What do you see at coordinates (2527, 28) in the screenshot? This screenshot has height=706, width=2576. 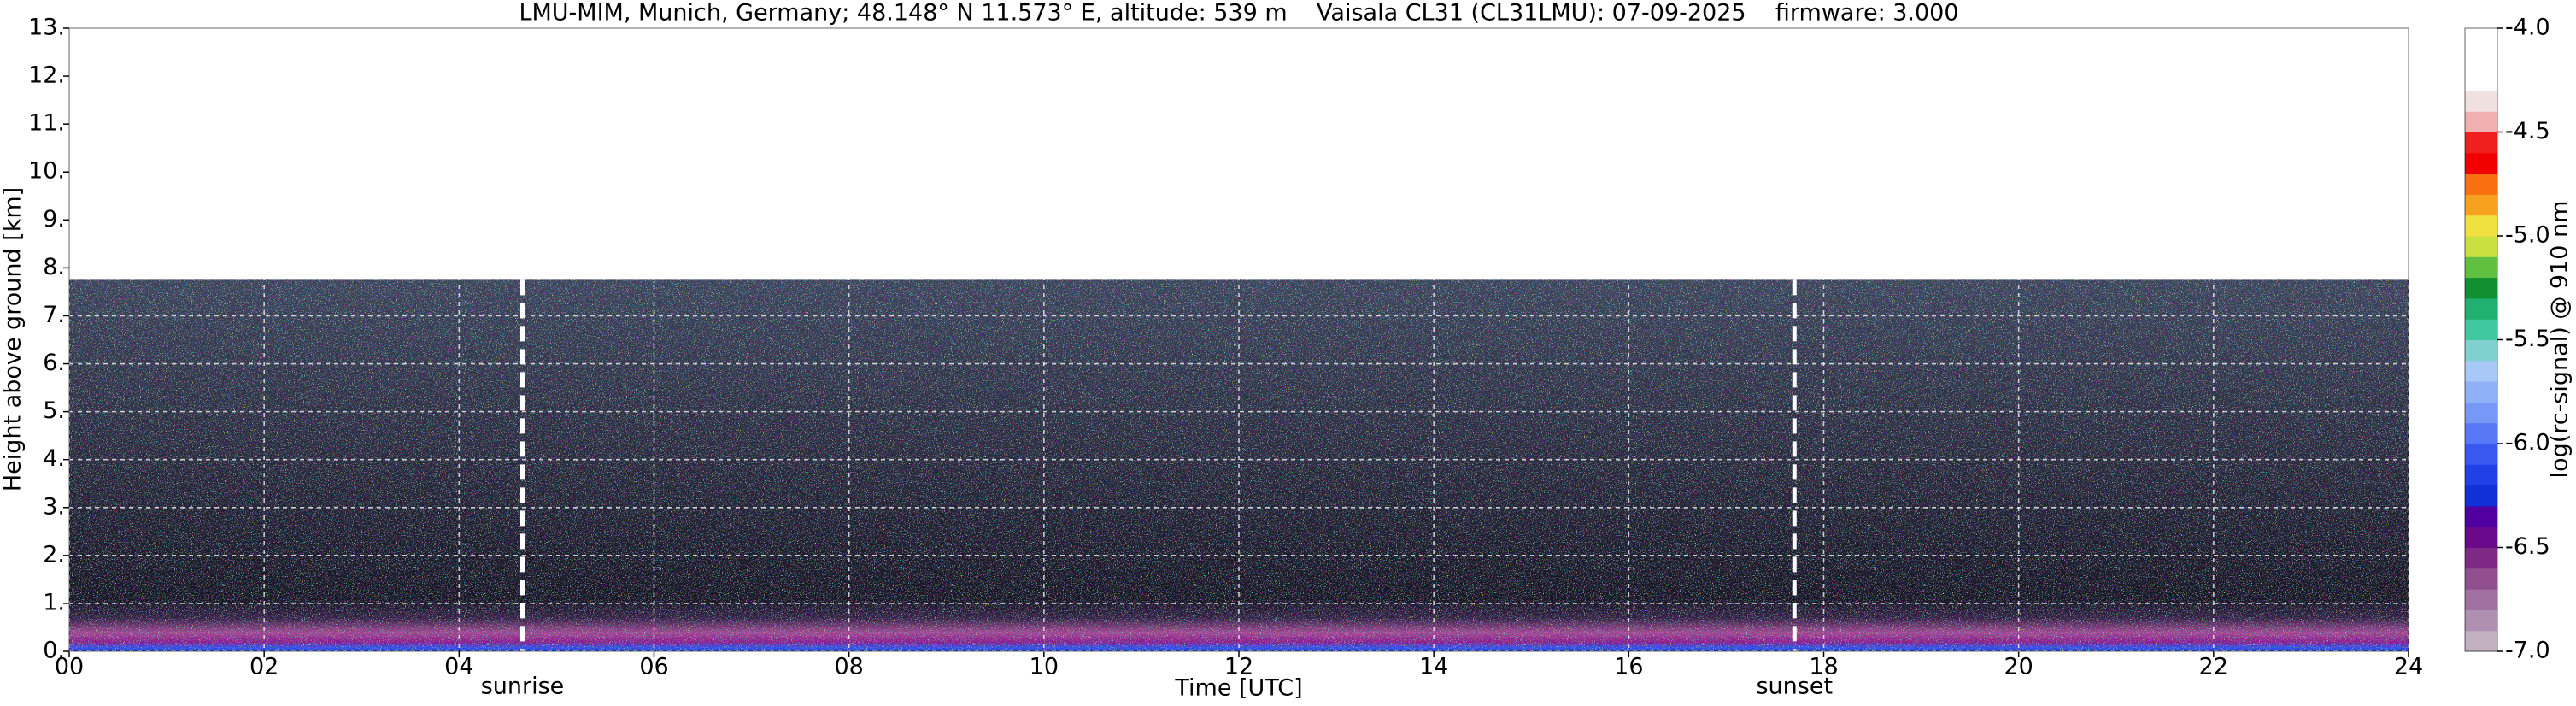 I see `colorbar-tick-label: -4.0` at bounding box center [2527, 28].